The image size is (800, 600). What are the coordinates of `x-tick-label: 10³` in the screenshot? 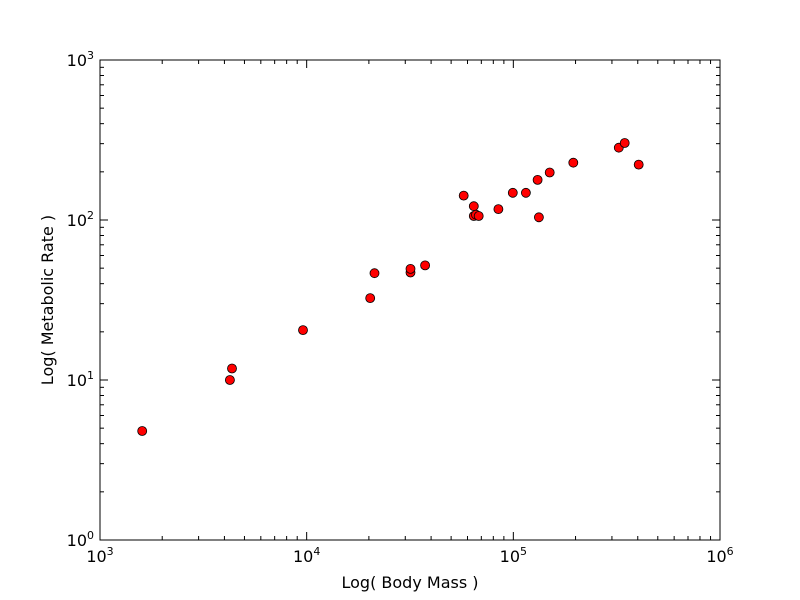 It's located at (99, 555).